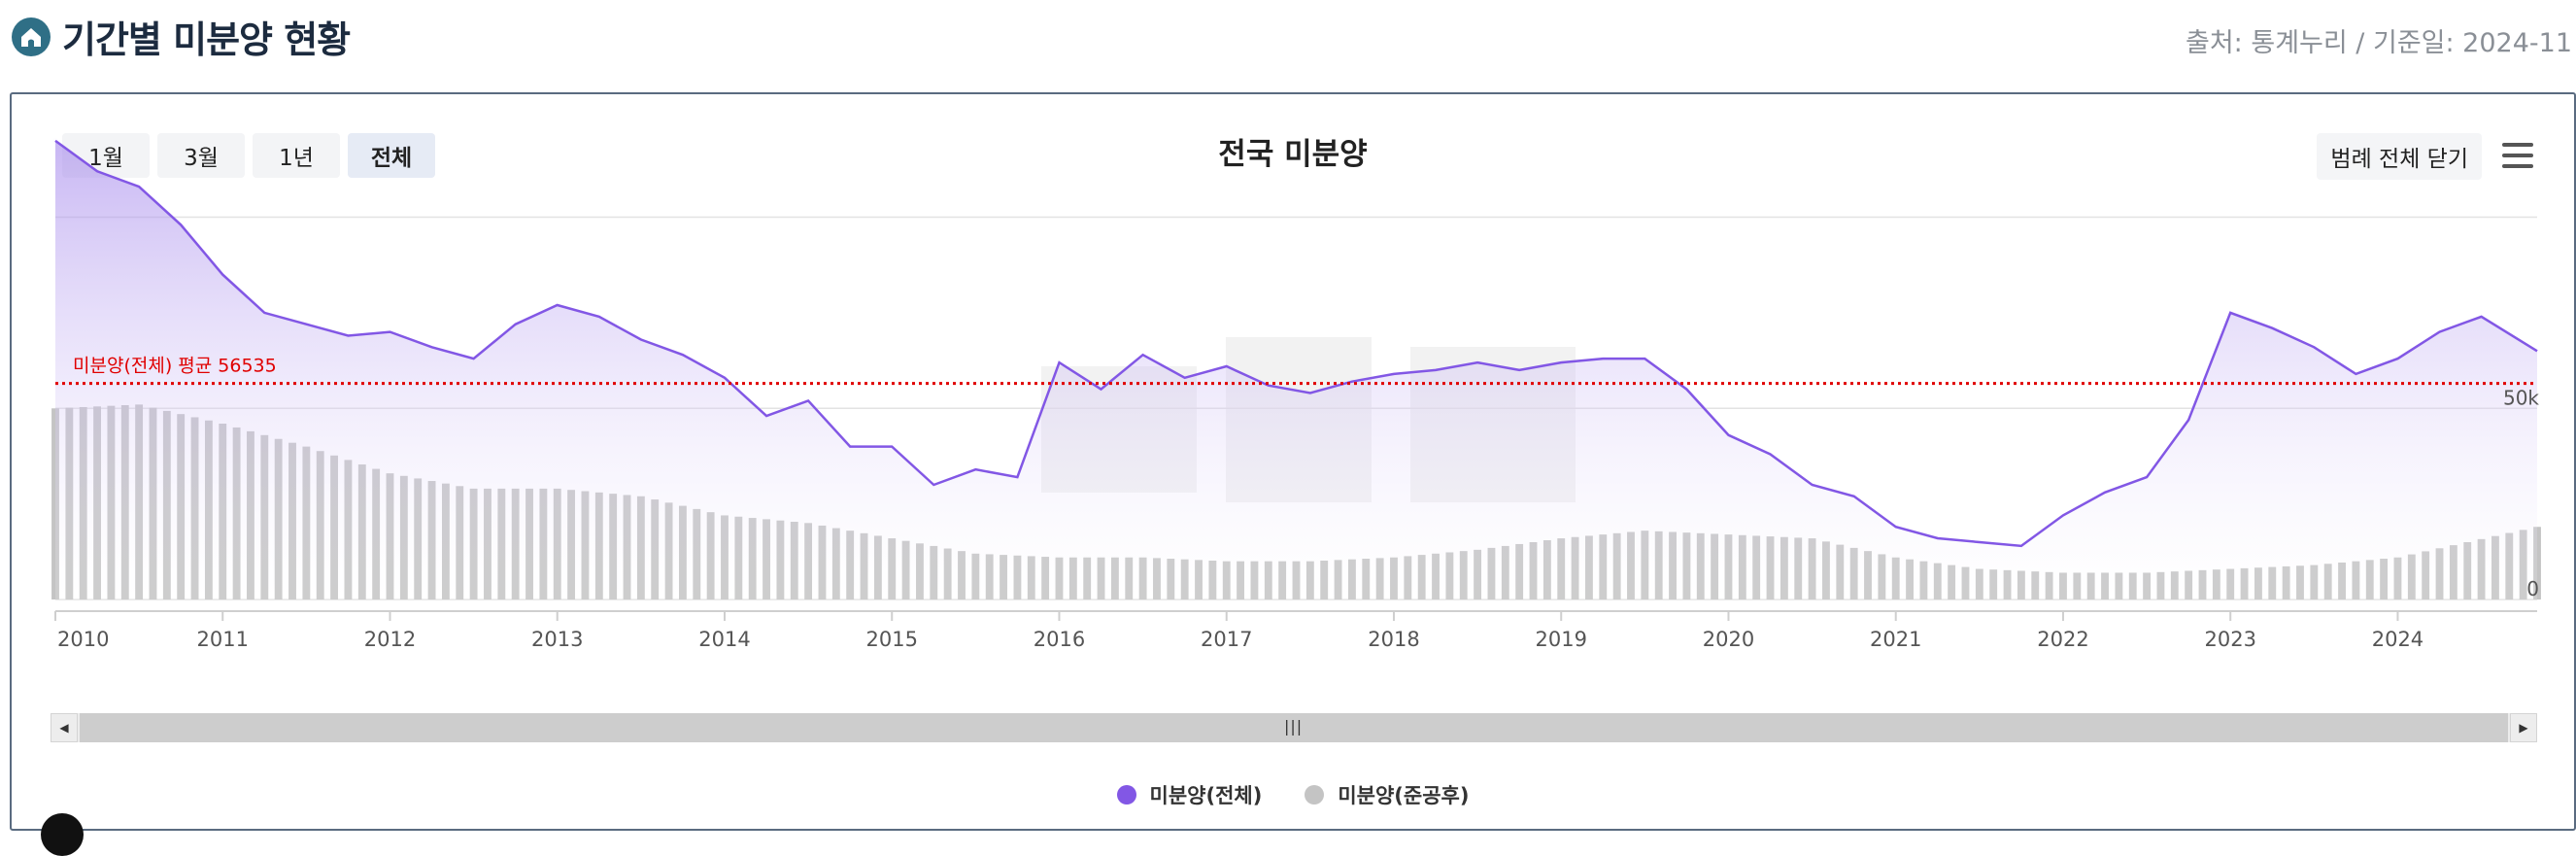 The image size is (2576, 856). Describe the element at coordinates (2379, 43) in the screenshot. I see `source-text: 출처: 통계누리 / 기준일: 2024-11` at that location.